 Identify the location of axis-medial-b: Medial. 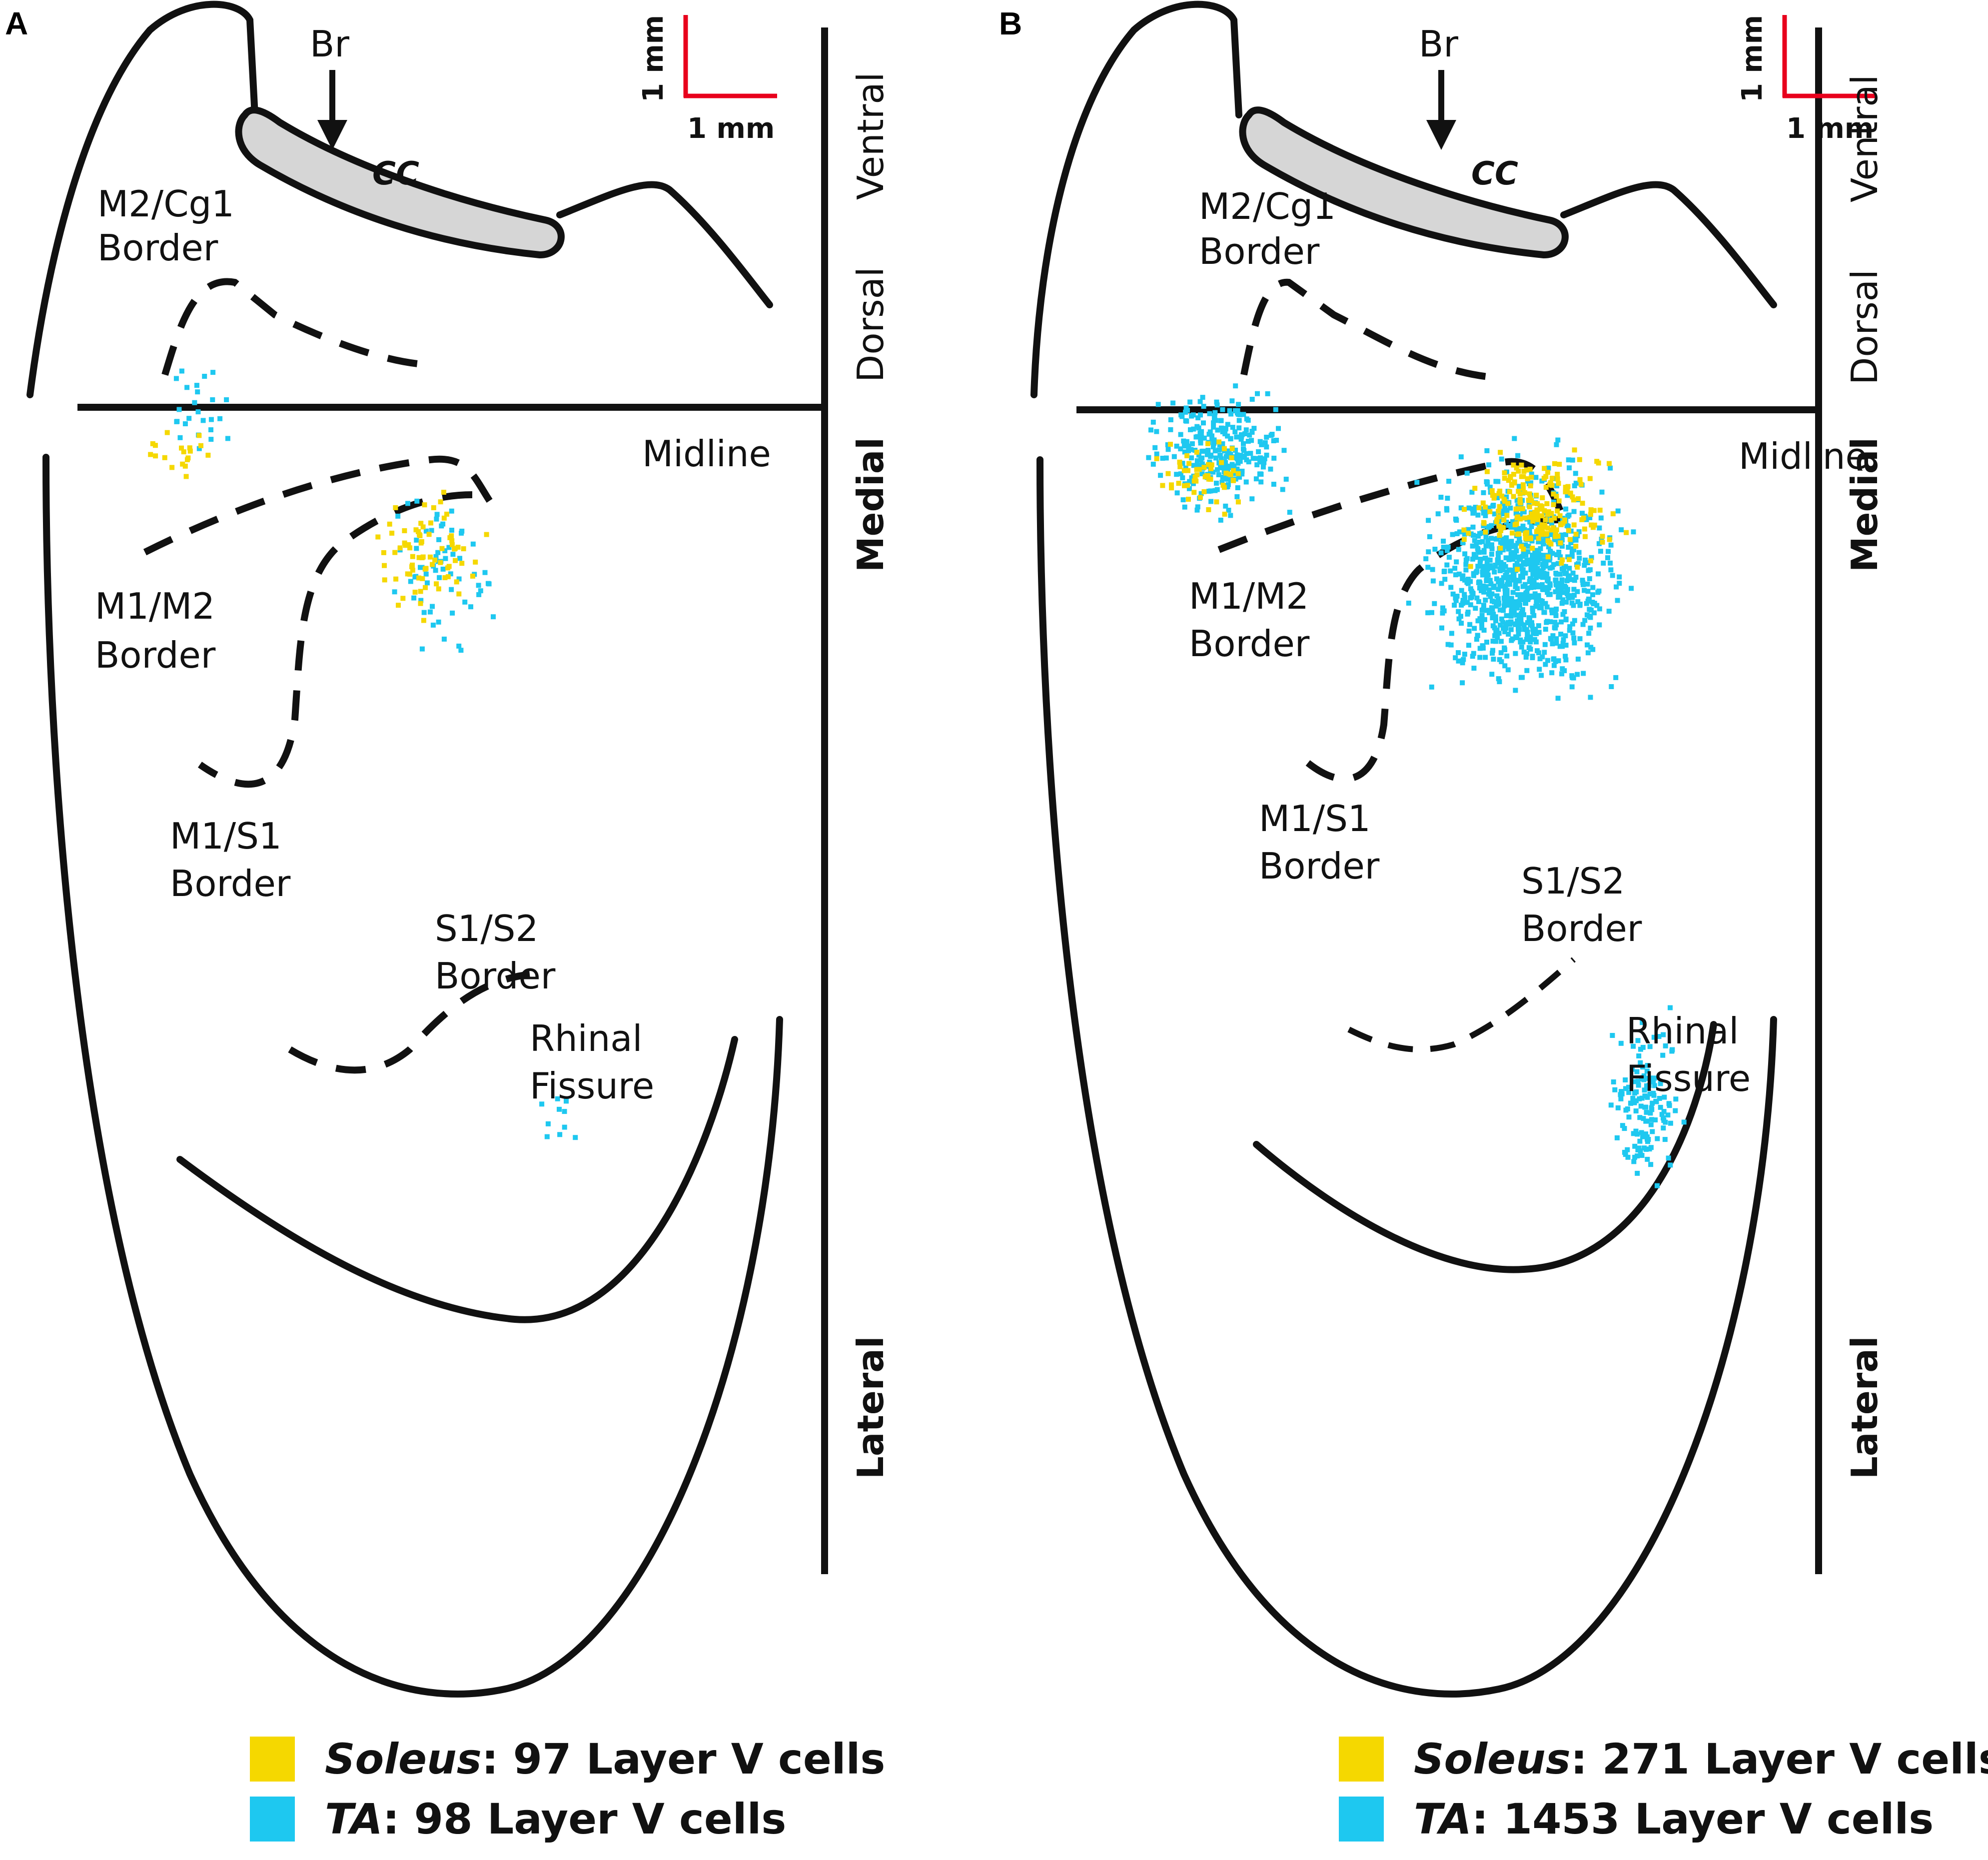
(1865, 504).